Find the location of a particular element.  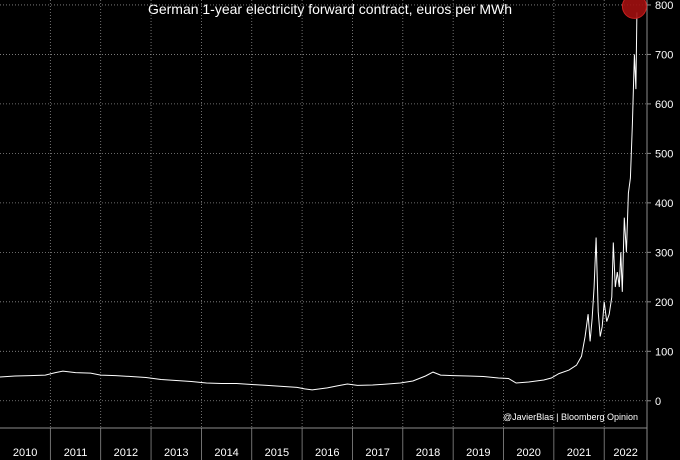

y-tick-label: 600 is located at coordinates (664, 105).